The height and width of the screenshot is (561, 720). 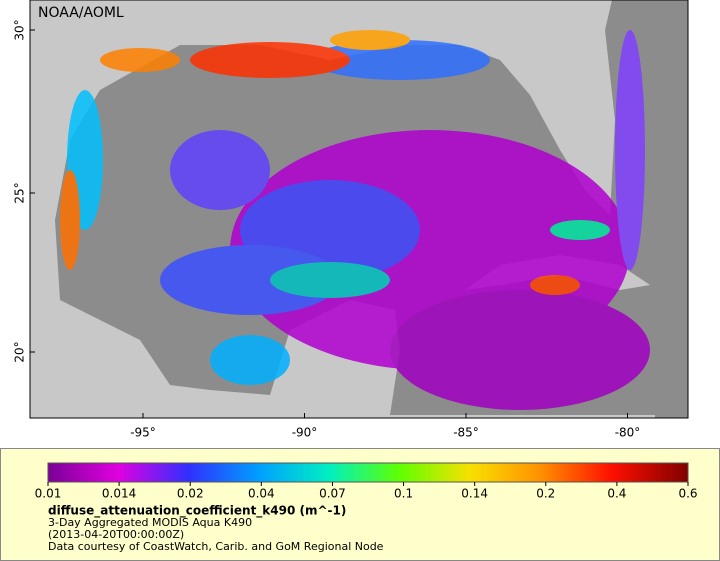 I want to click on colorbar-ticks: 0.01 0.014 0.02 0.04 0.07 0.1 0.14 0.2 0.4 0.6, so click(x=366, y=491).